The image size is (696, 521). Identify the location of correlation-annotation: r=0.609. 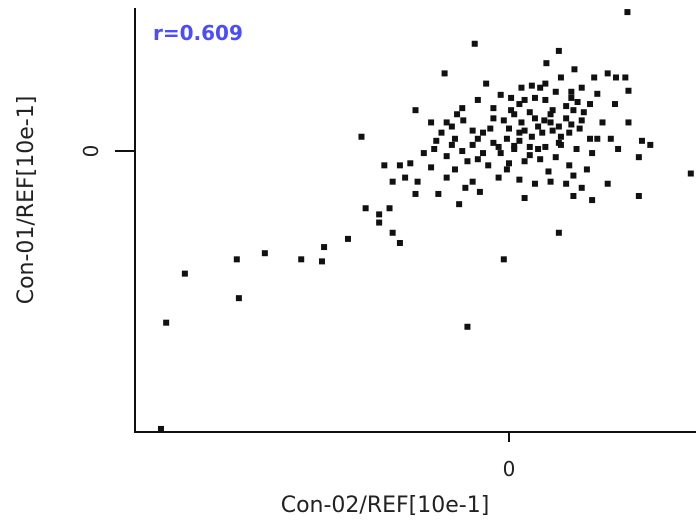
(198, 33).